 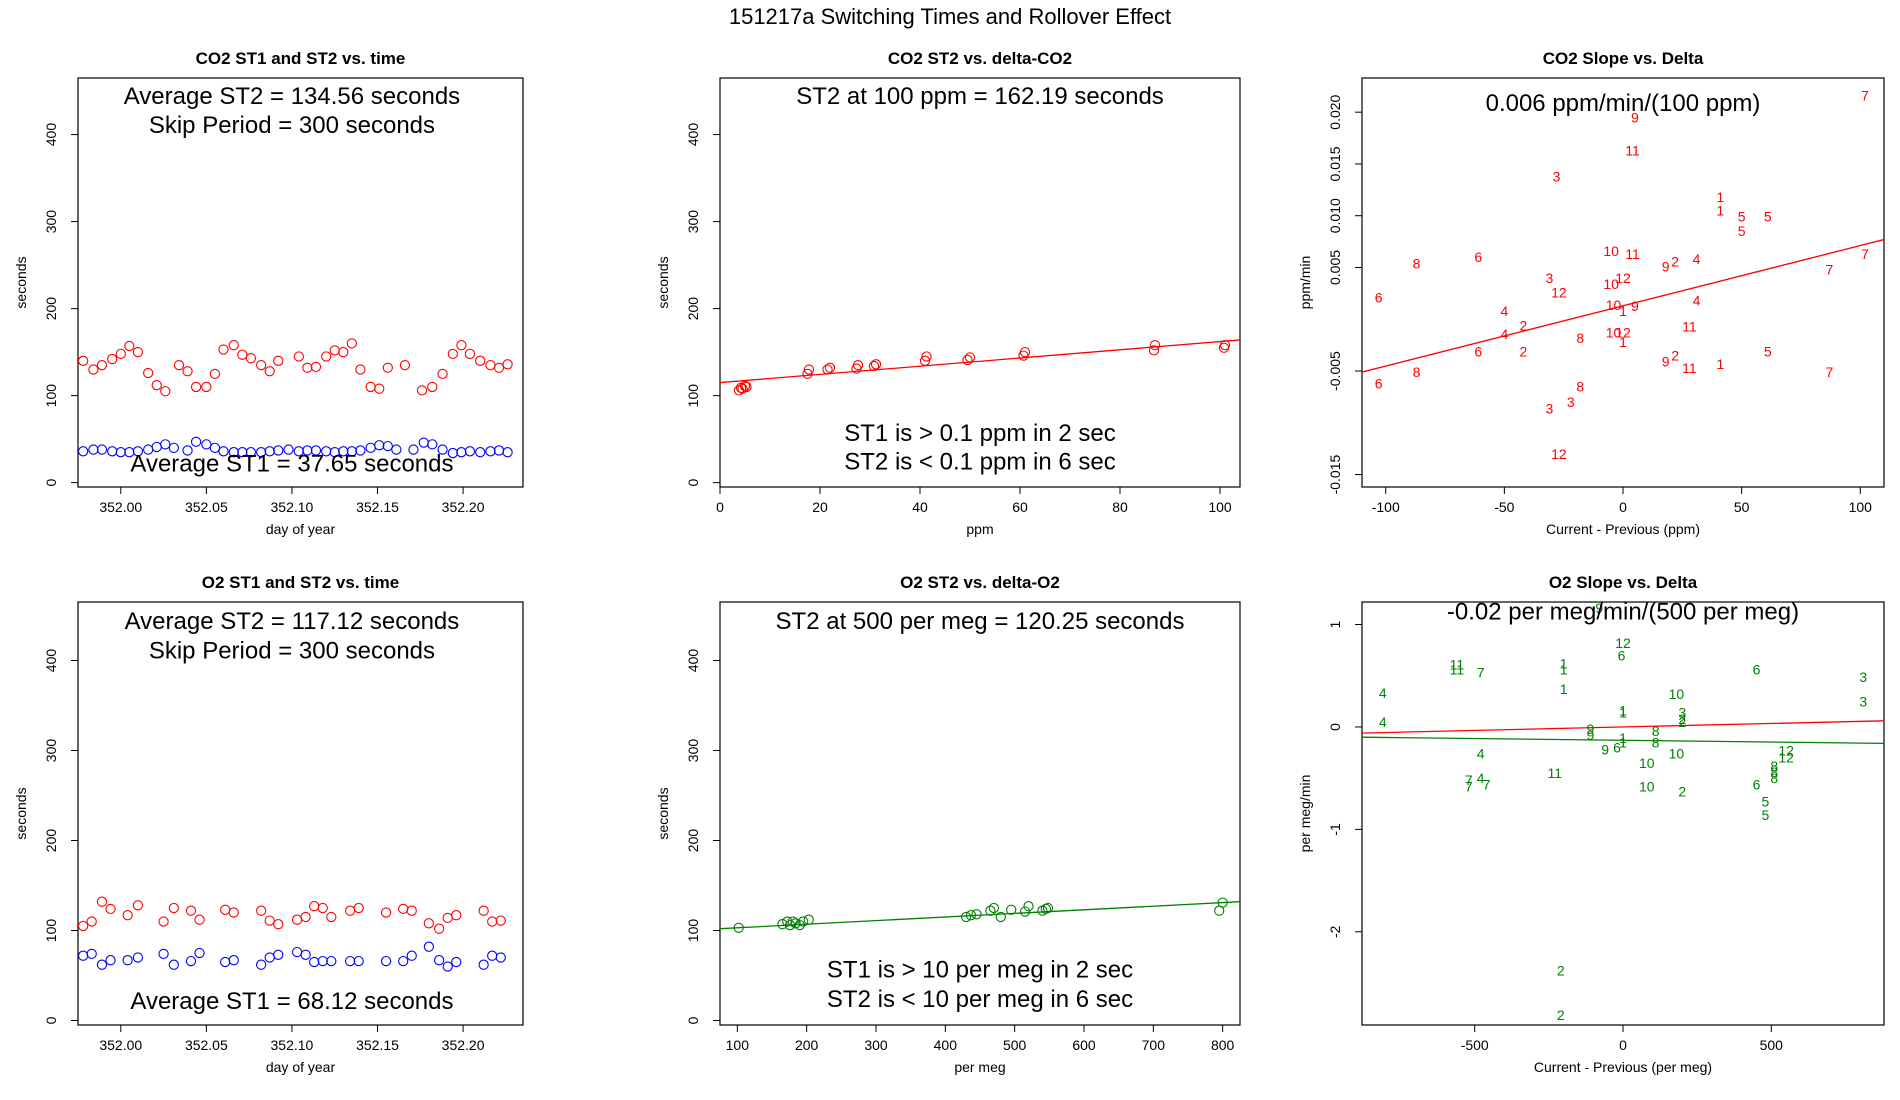 What do you see at coordinates (120, 507) in the screenshot?
I see `x-tick-label: 352.00` at bounding box center [120, 507].